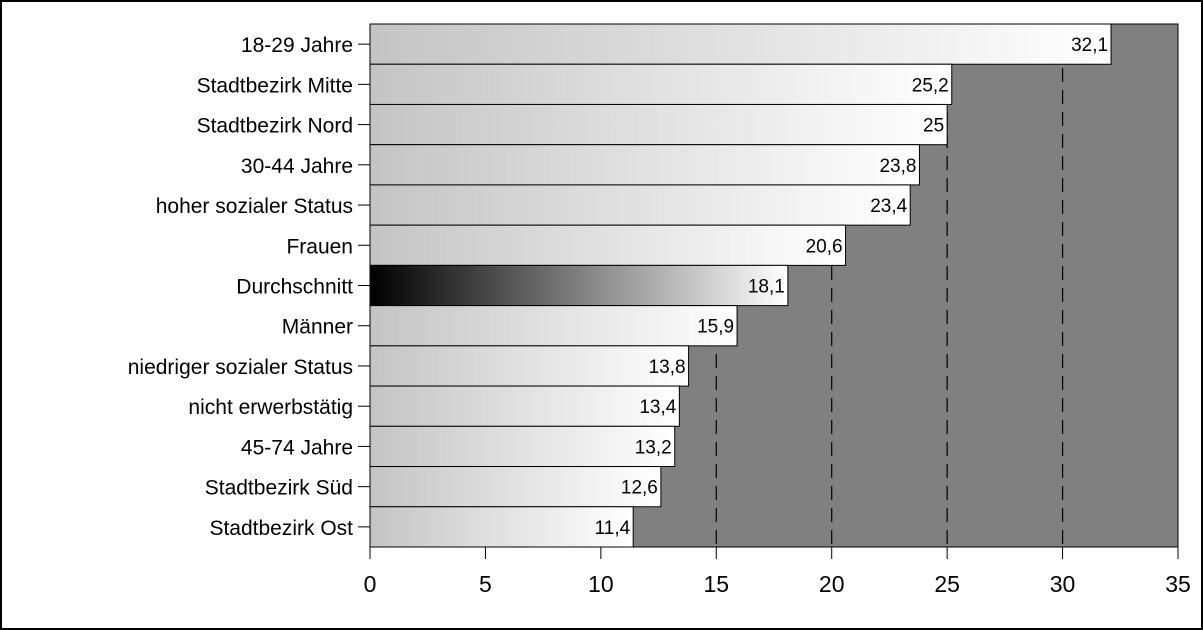 The width and height of the screenshot is (1203, 630). Describe the element at coordinates (933, 126) in the screenshot. I see `value-label: 25` at that location.